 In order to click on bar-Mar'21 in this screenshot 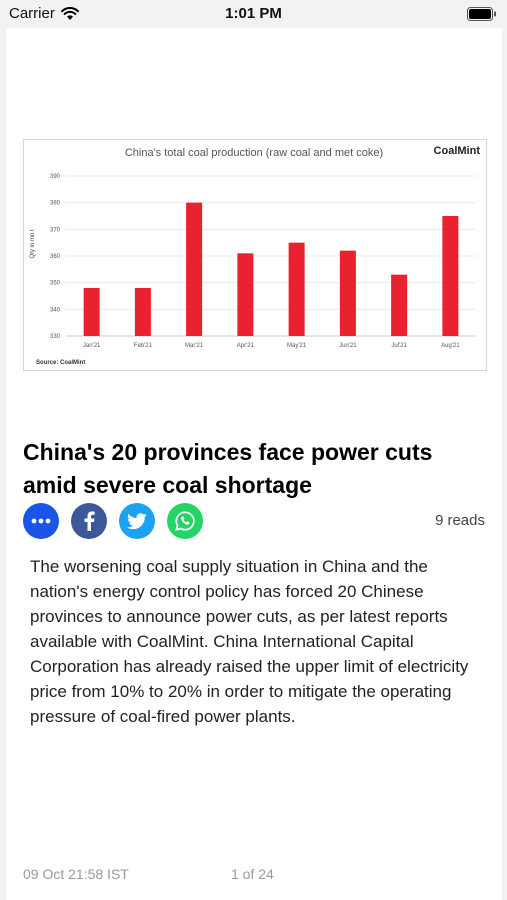, I will do `click(194, 269)`.